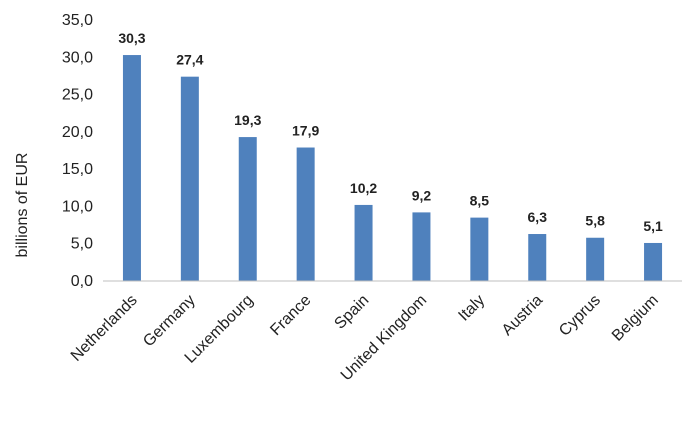 The width and height of the screenshot is (700, 422). What do you see at coordinates (479, 249) in the screenshot?
I see `bar-italy` at bounding box center [479, 249].